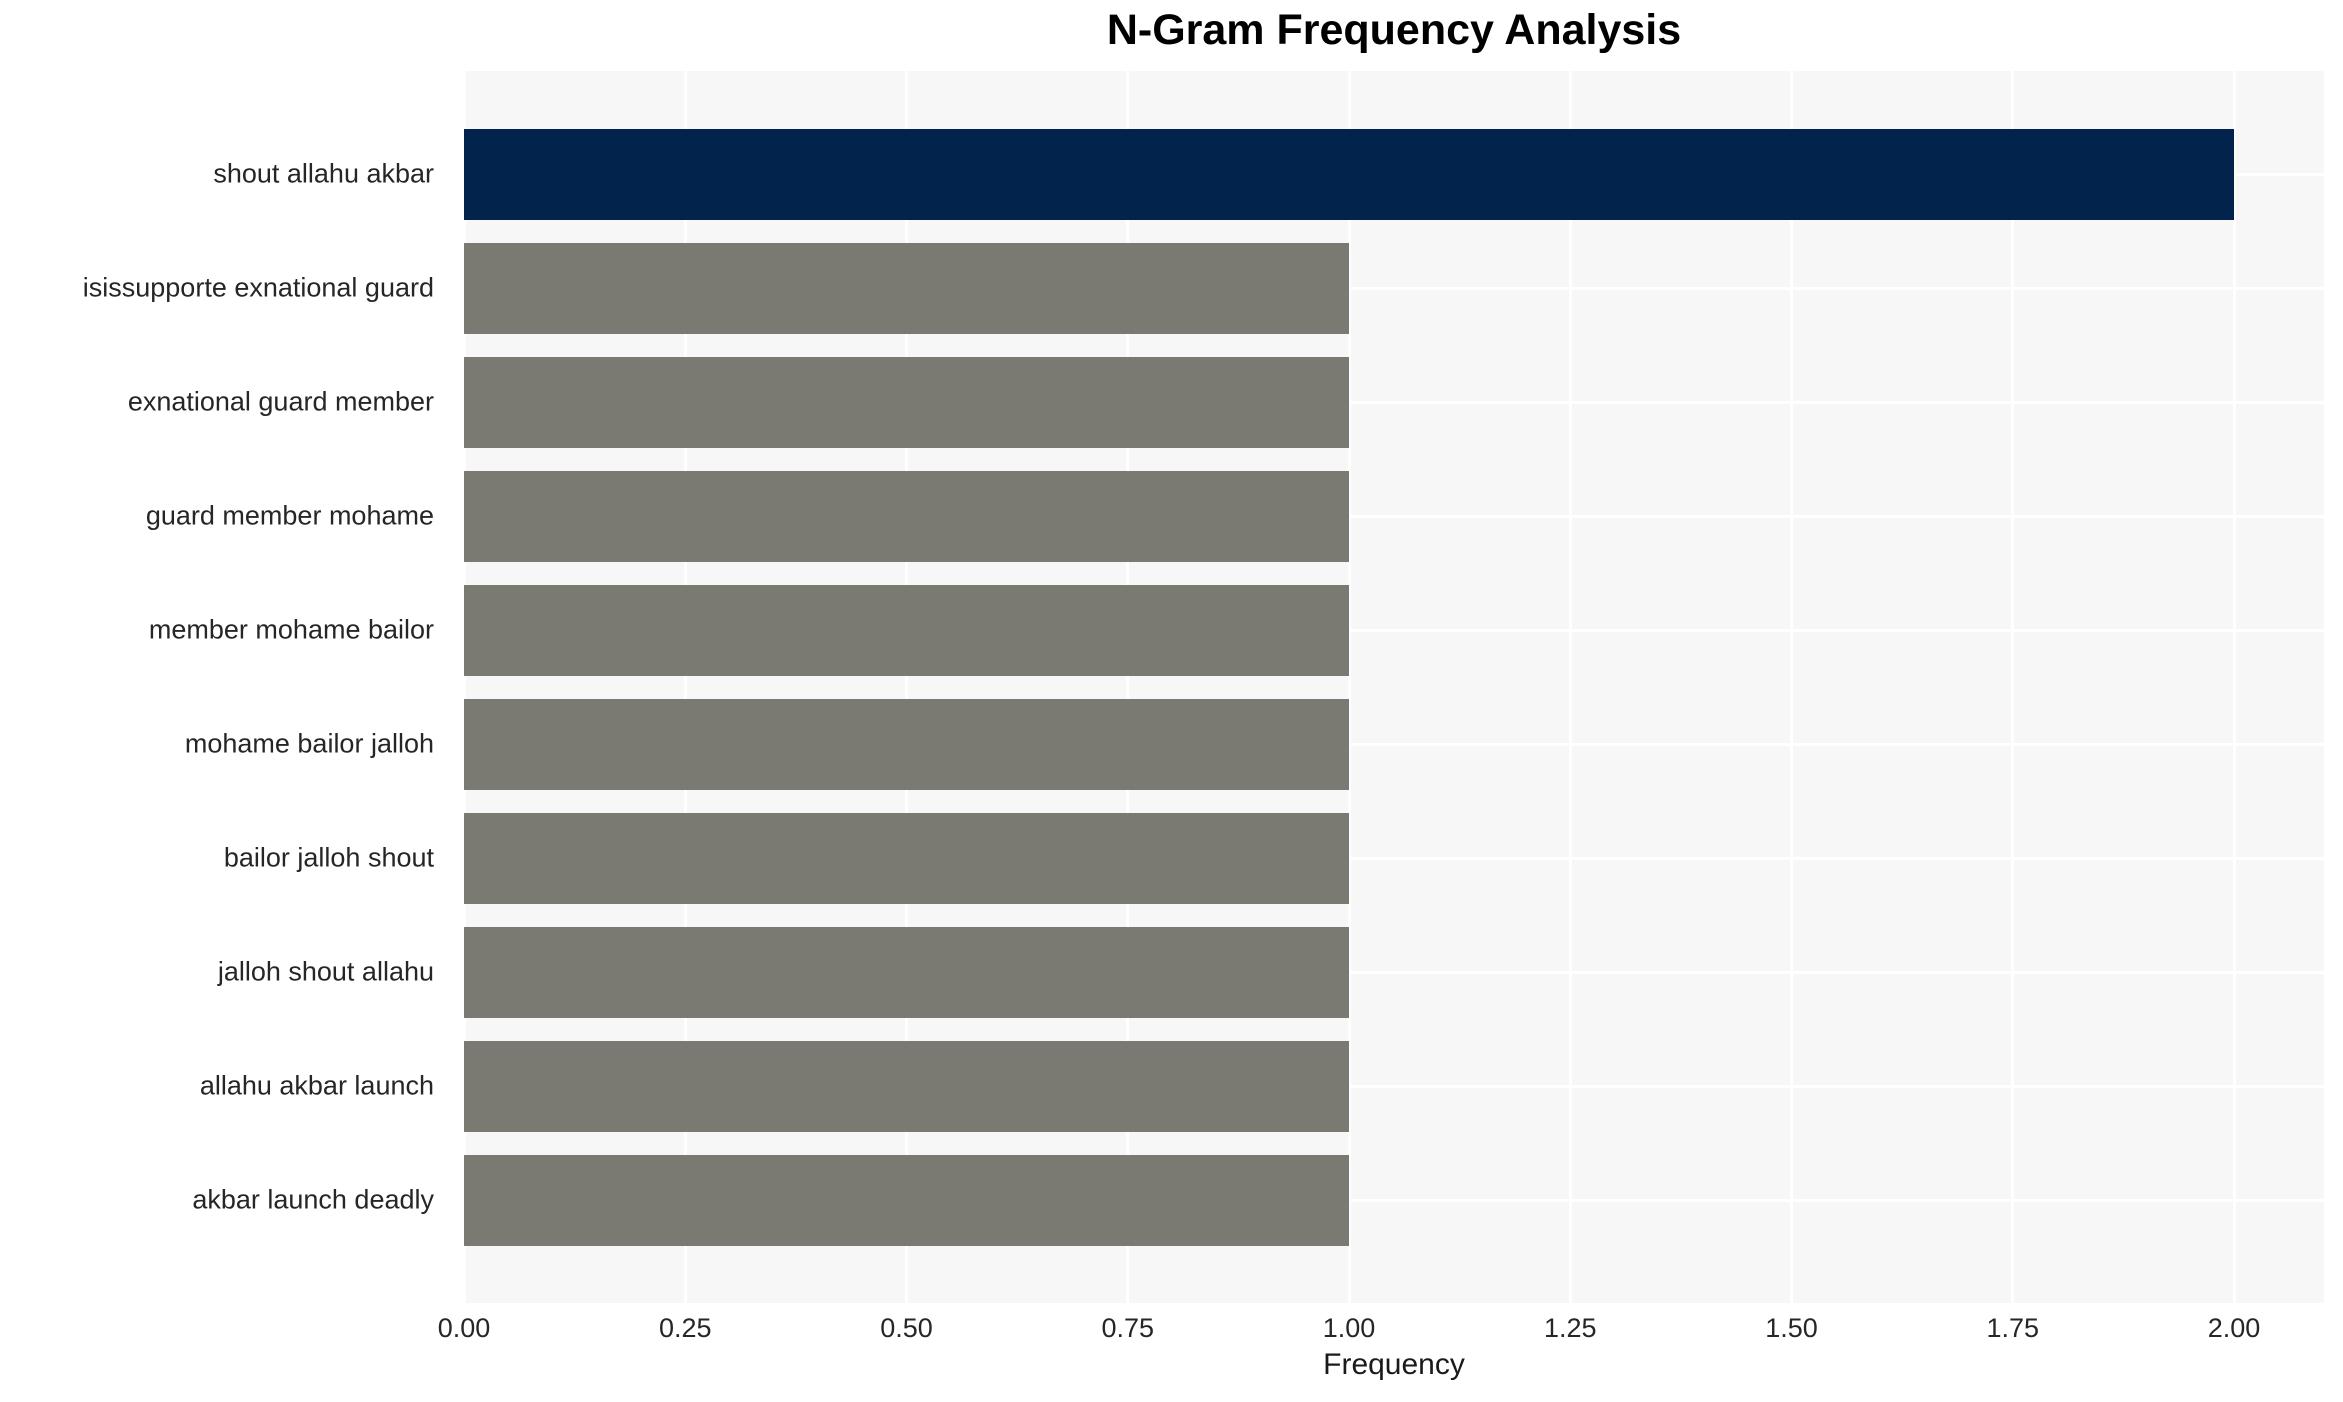 This screenshot has height=1402, width=2343. I want to click on x-tick-label: 0.50, so click(906, 1328).